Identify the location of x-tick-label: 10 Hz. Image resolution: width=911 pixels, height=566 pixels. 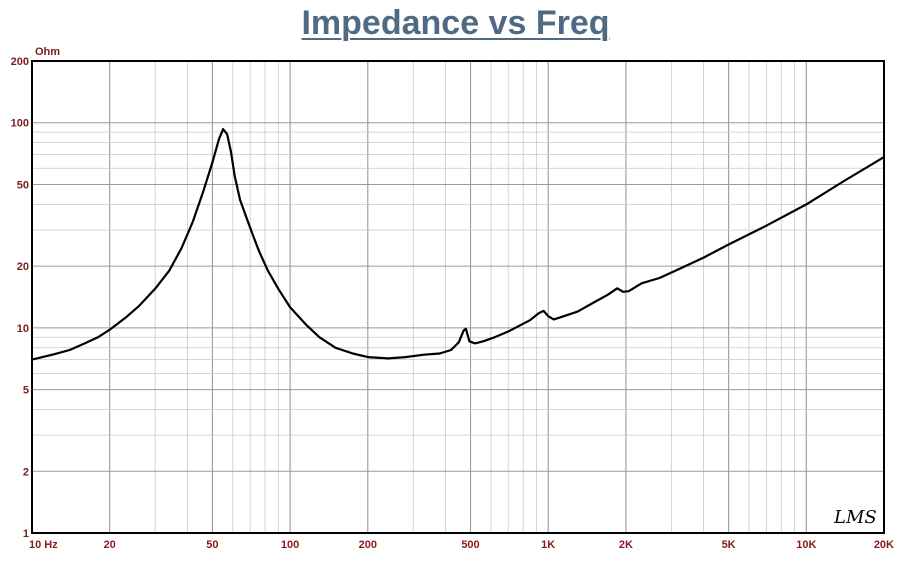
(43, 545).